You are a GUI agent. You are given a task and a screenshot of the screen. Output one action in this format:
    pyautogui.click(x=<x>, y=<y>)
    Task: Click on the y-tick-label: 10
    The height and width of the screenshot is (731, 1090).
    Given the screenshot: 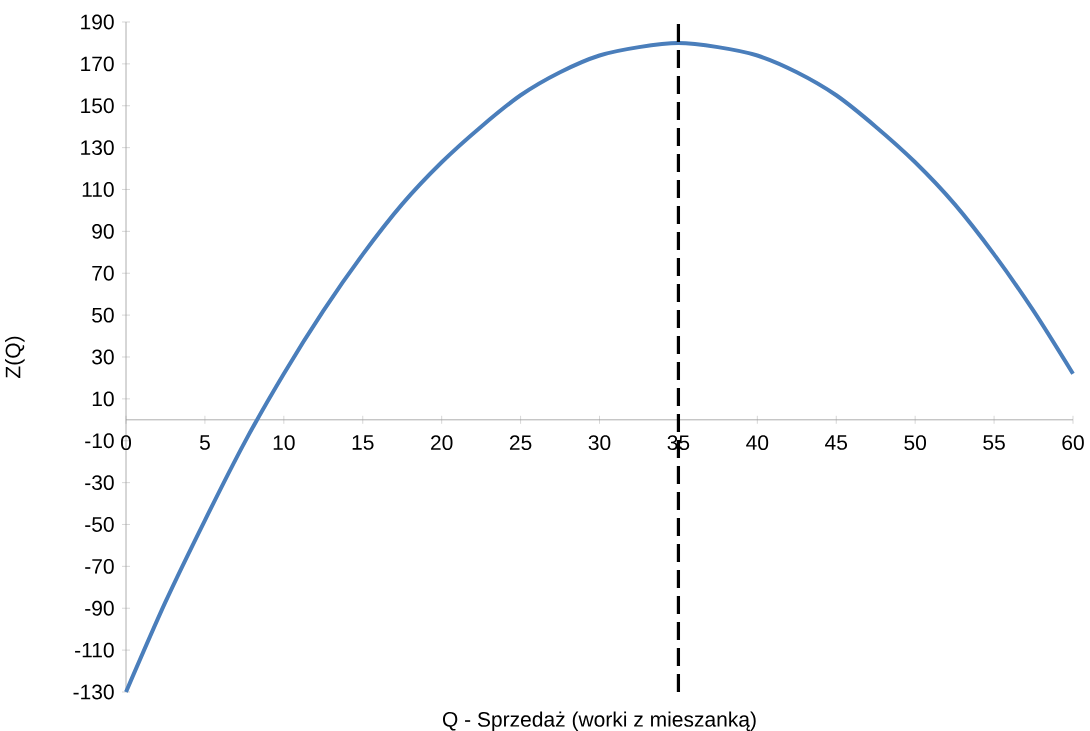 What is the action you would take?
    pyautogui.click(x=103, y=399)
    